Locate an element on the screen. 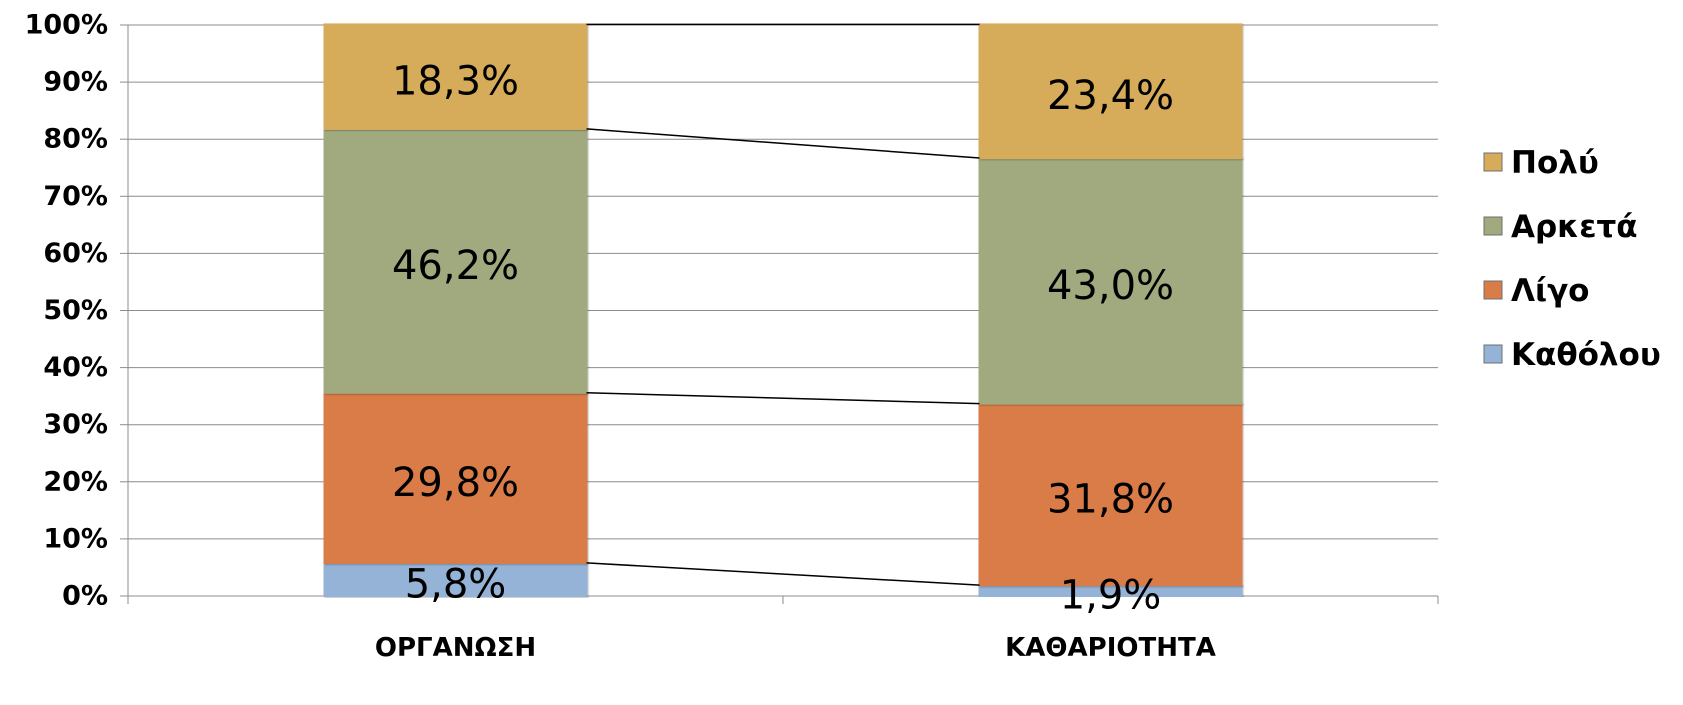 The width and height of the screenshot is (1683, 705). y-tick-label: 0% is located at coordinates (85, 596).